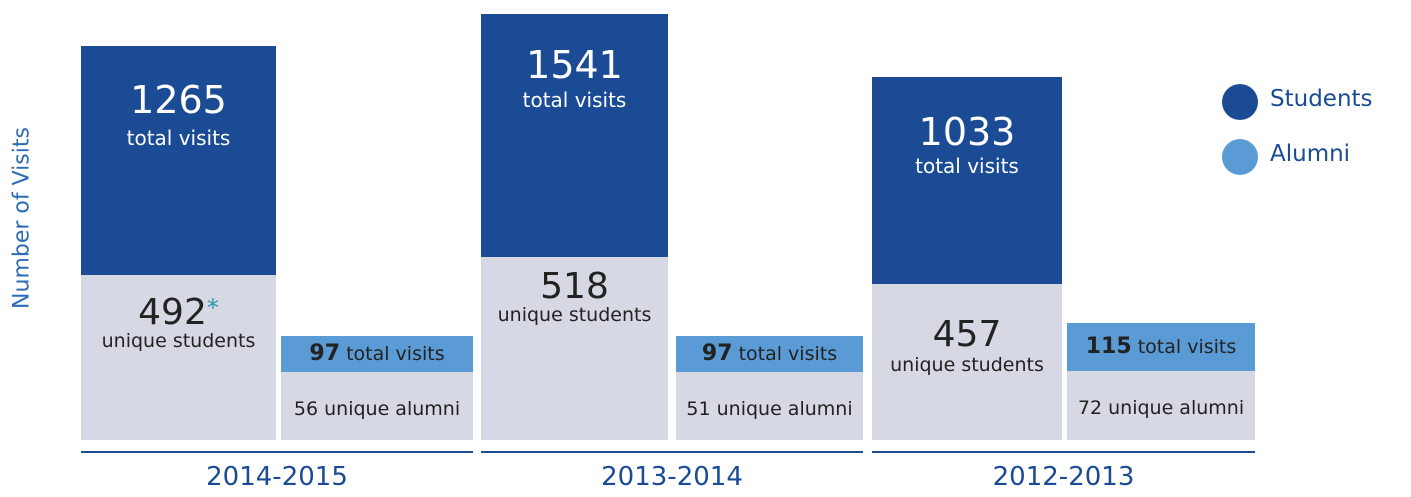 Image resolution: width=1411 pixels, height=497 pixels. I want to click on legend-label: Alumni, so click(1310, 154).